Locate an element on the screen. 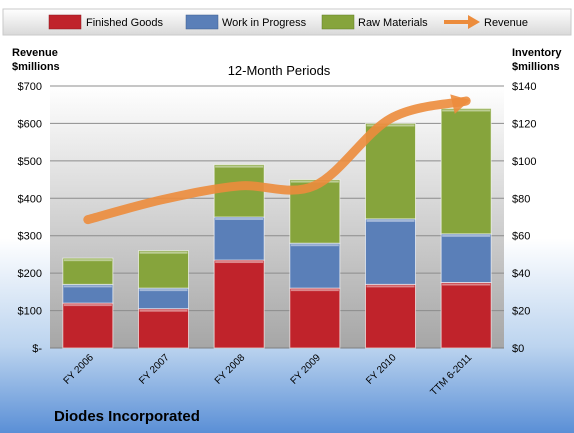 This screenshot has height=433, width=574. legend-swatch-finished-goods is located at coordinates (65, 22).